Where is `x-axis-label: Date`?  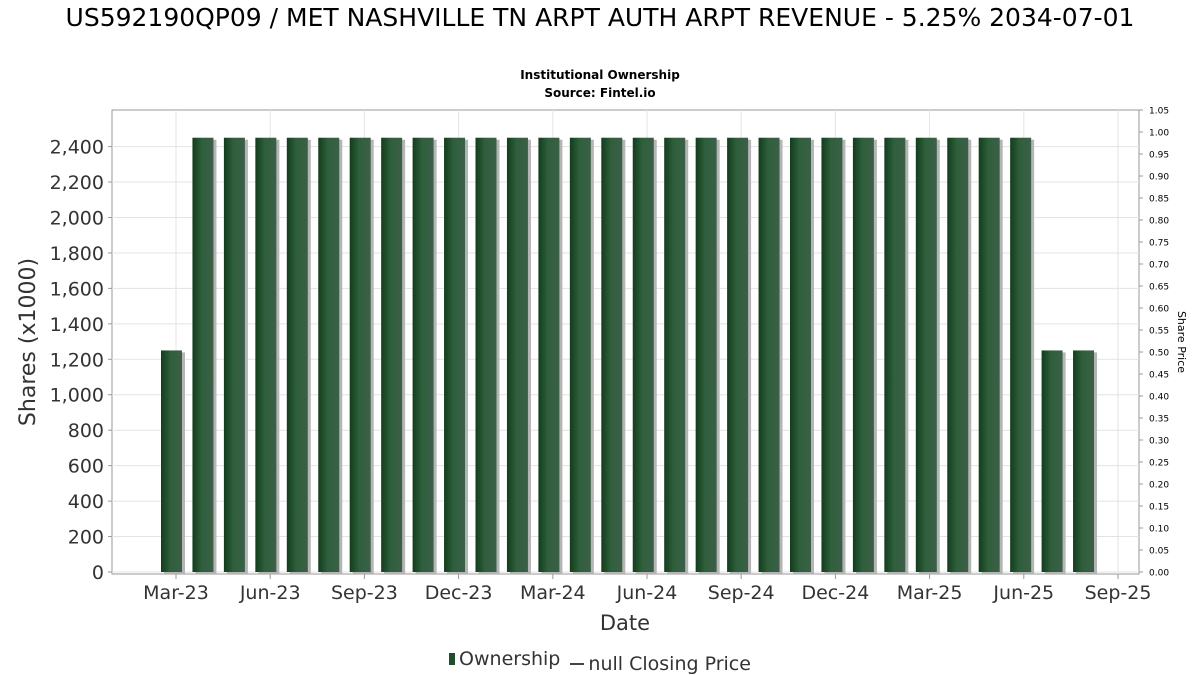
x-axis-label: Date is located at coordinates (625, 623).